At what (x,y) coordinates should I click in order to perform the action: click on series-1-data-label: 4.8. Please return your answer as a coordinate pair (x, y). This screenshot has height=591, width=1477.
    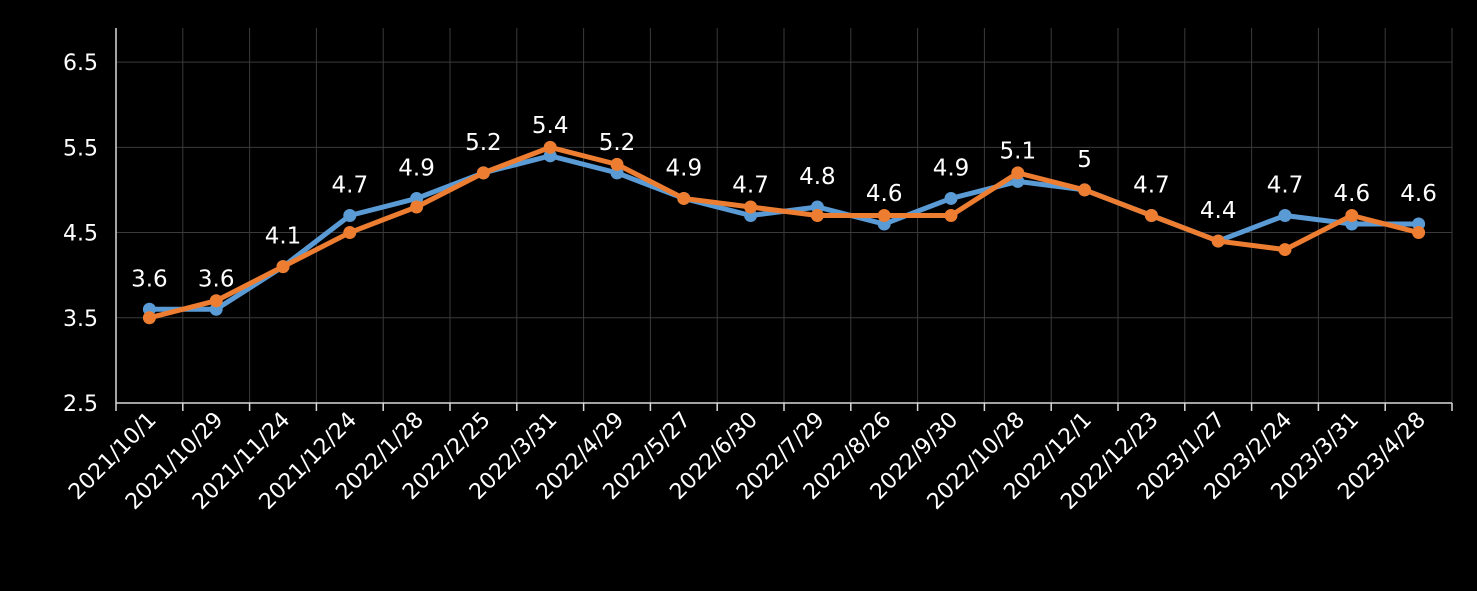
    Looking at the image, I should click on (817, 177).